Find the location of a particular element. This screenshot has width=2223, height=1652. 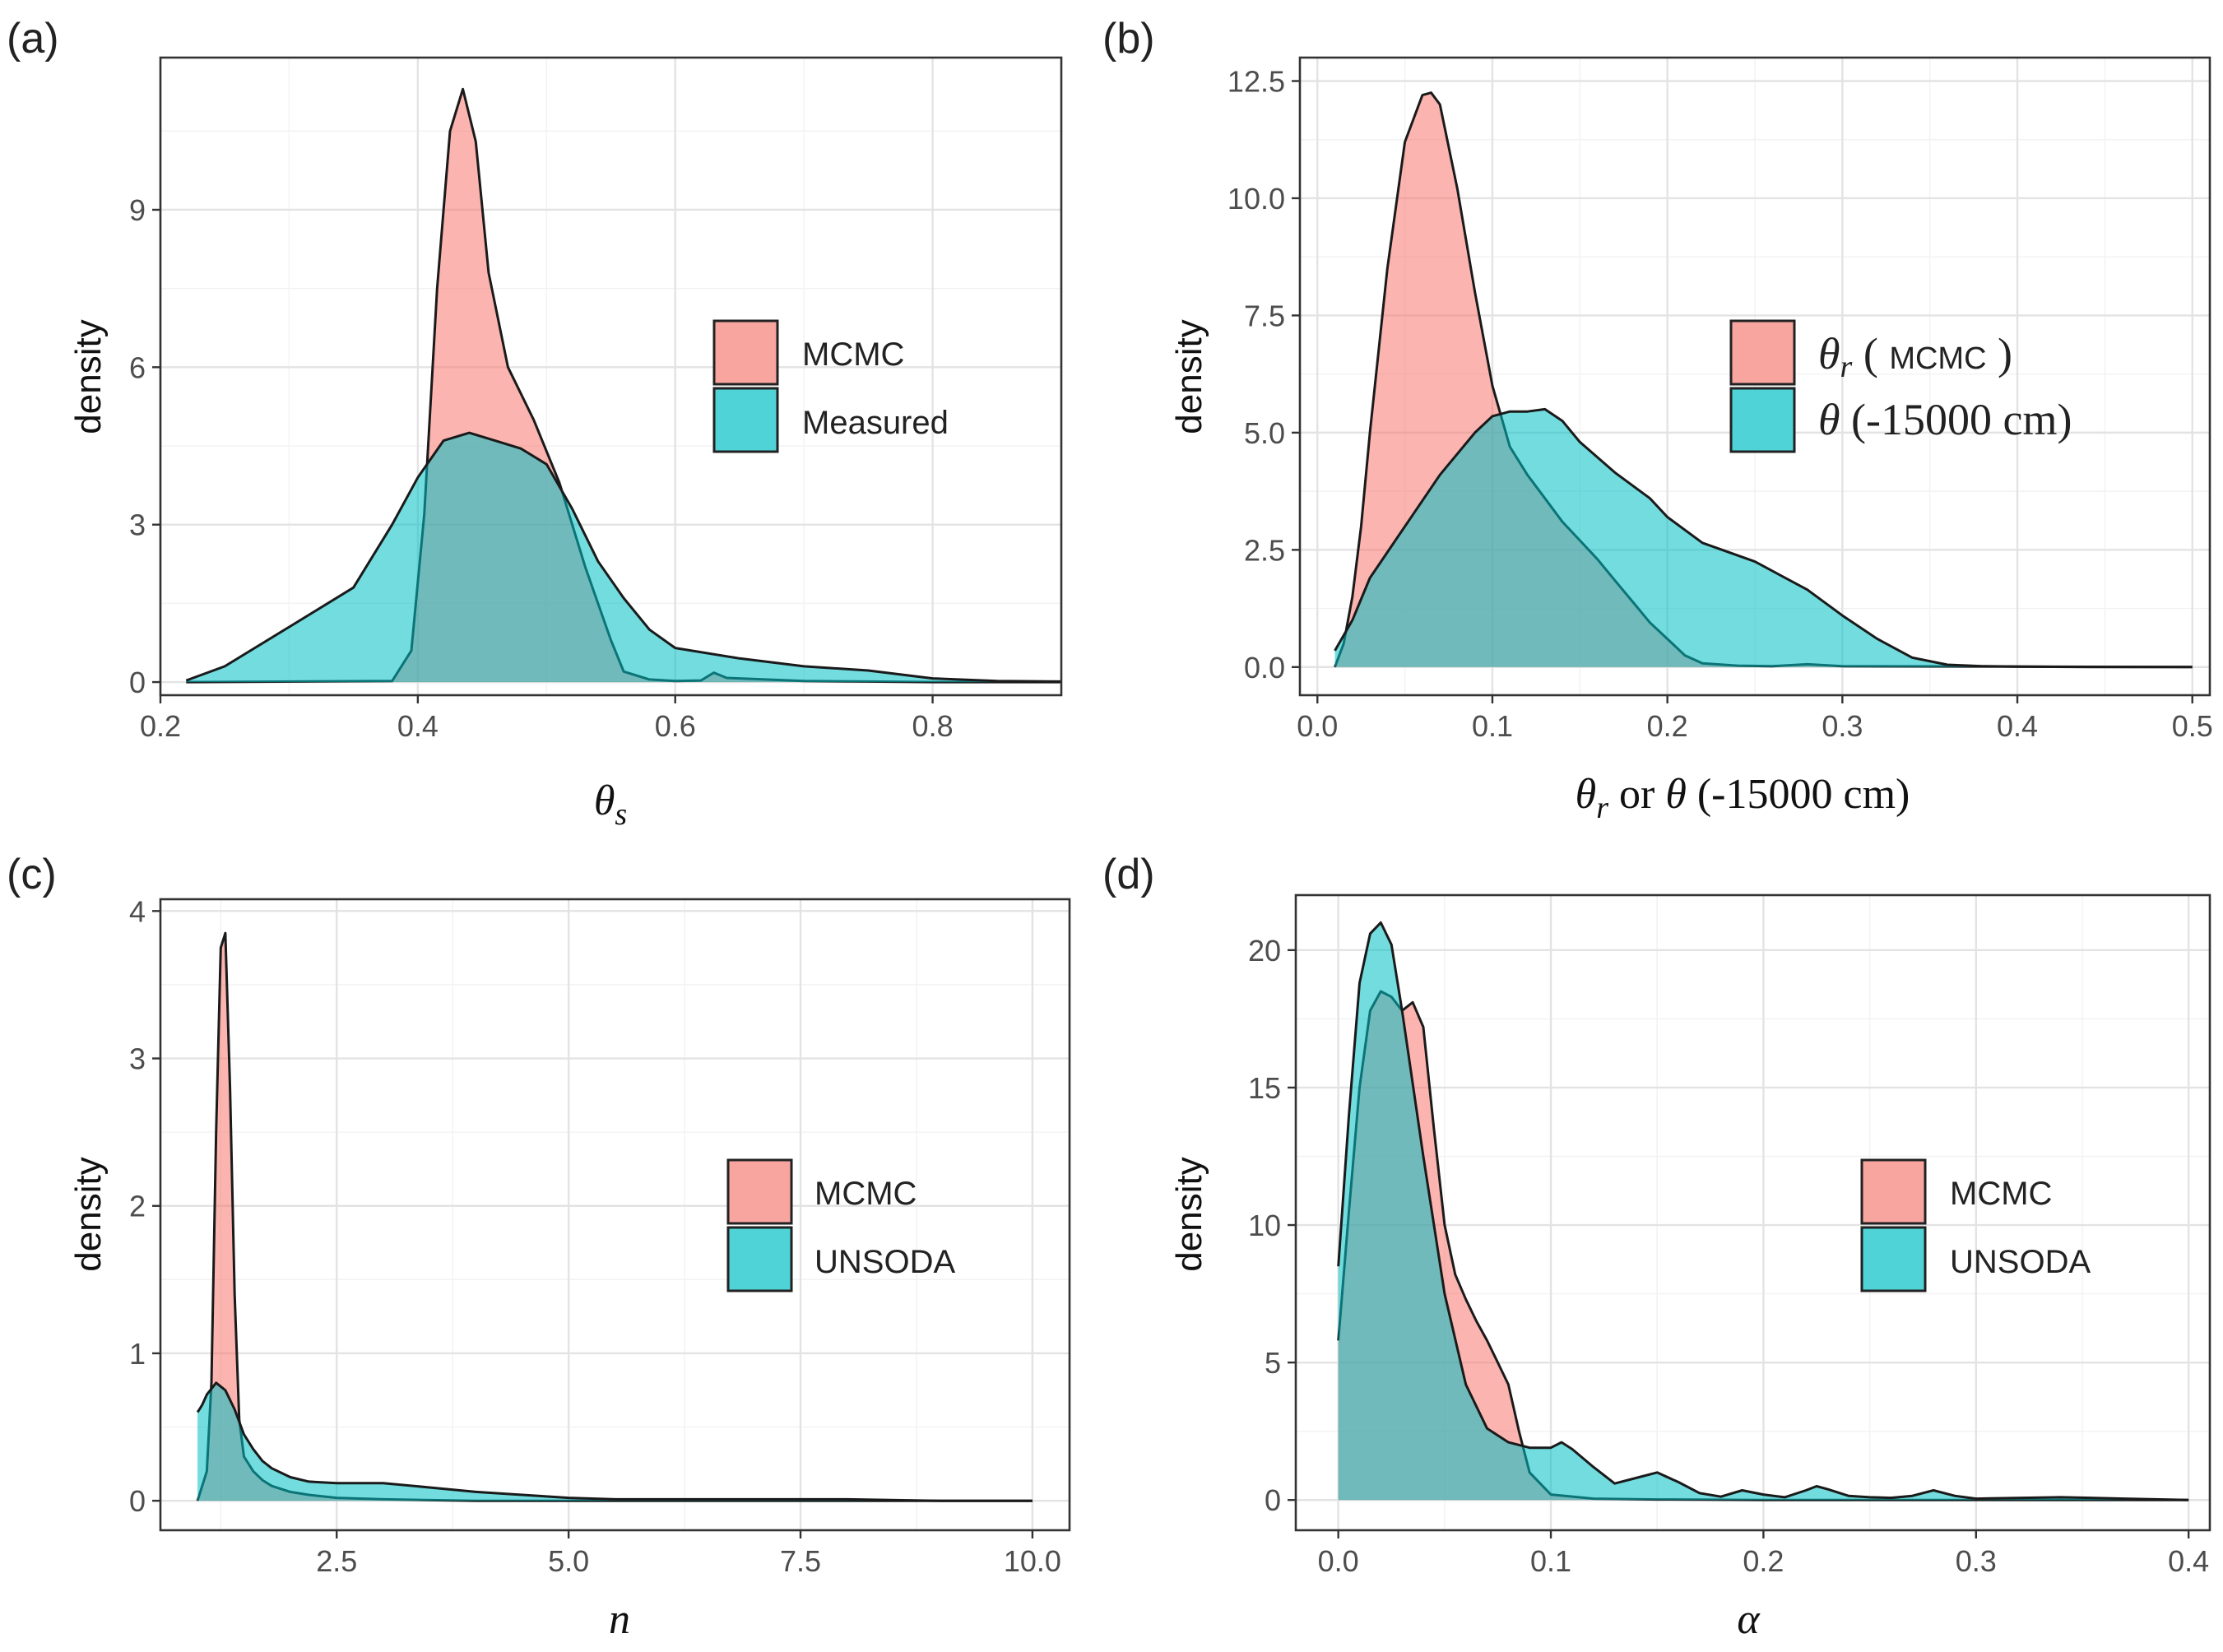

y-tick-label-d: 10 is located at coordinates (1264, 1225).